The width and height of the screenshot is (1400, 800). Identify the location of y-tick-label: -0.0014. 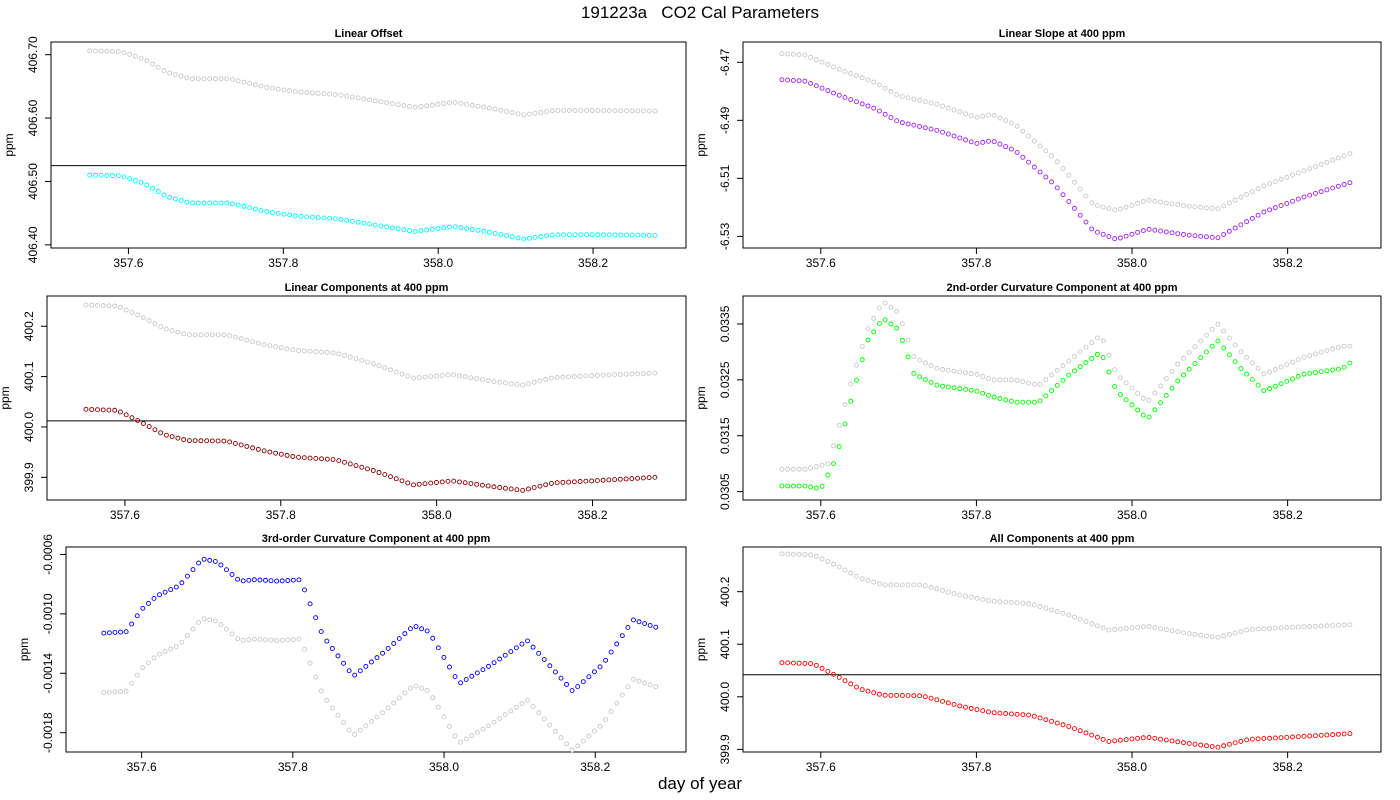
(48, 673).